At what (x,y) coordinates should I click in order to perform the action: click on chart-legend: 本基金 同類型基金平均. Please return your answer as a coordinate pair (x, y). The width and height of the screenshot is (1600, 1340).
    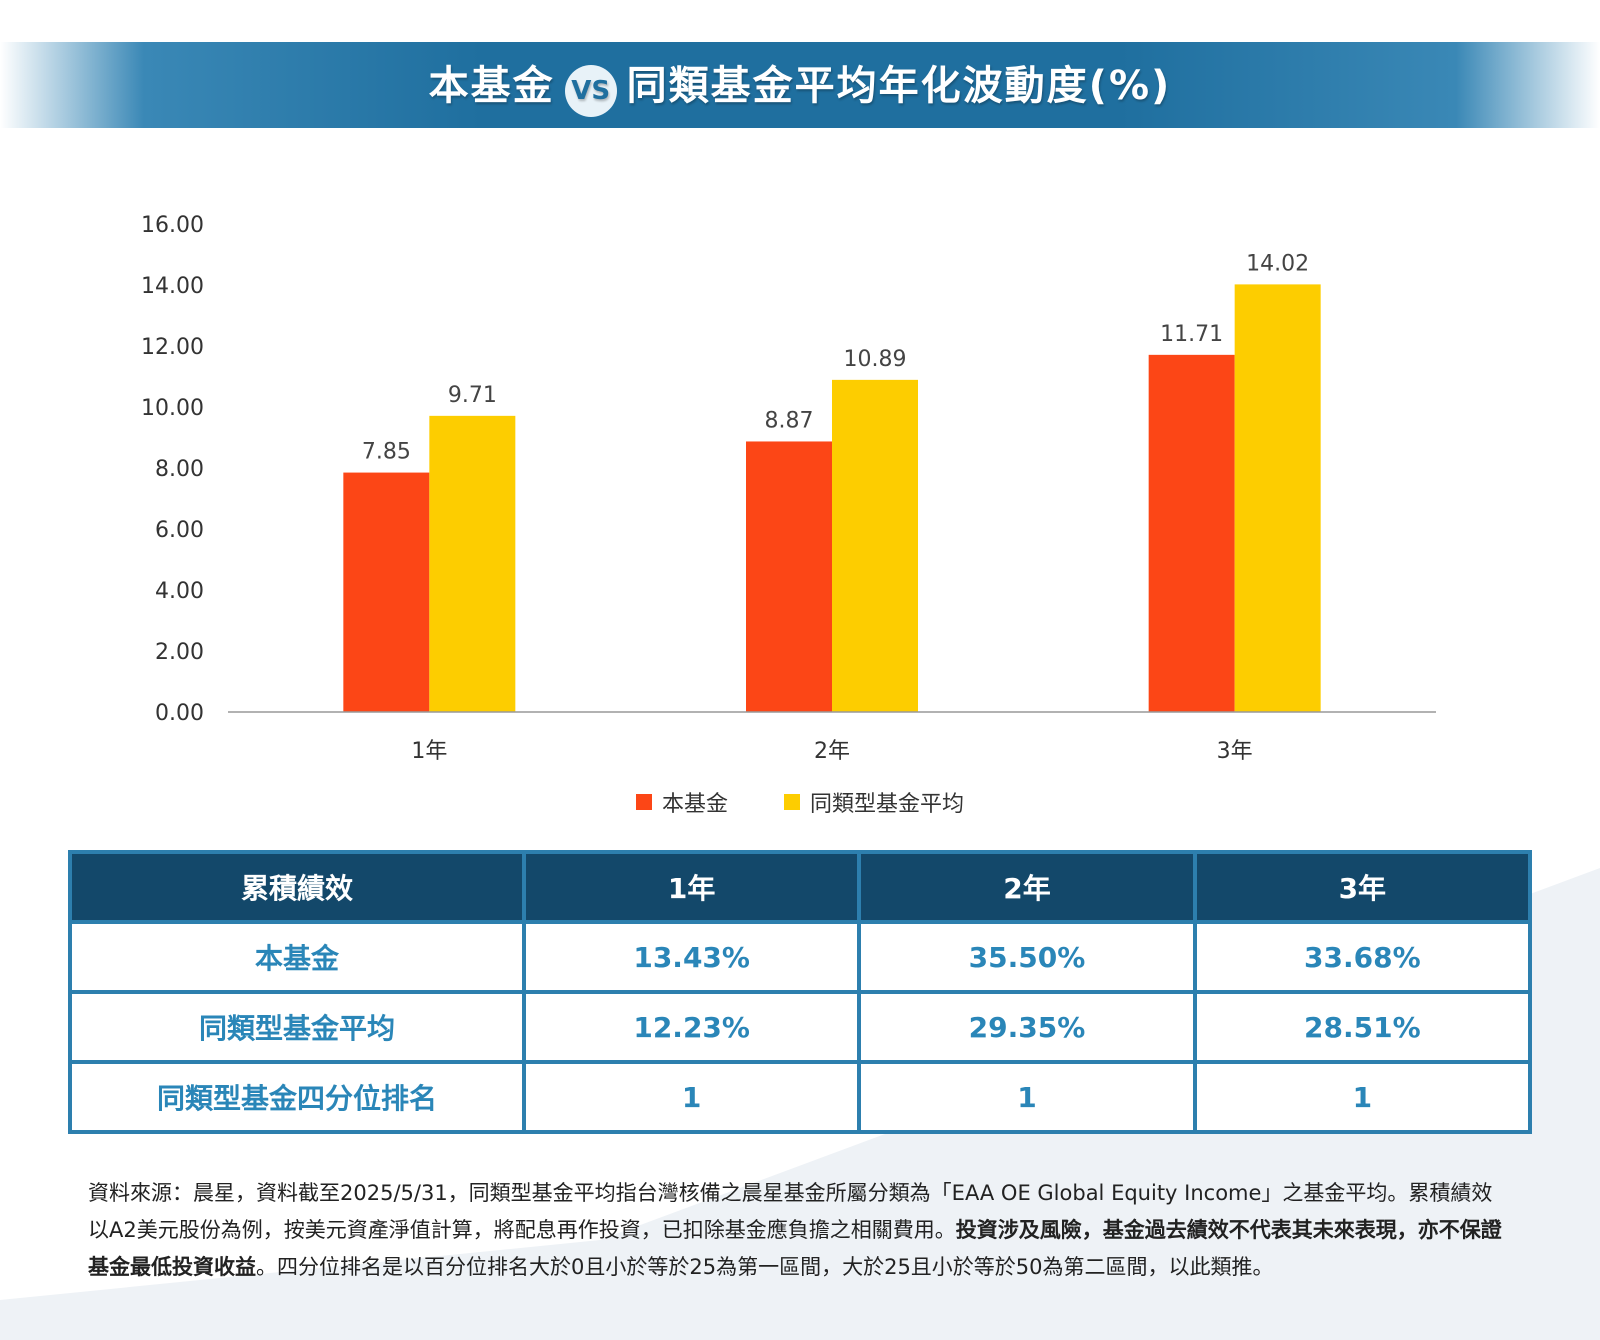
    Looking at the image, I should click on (800, 802).